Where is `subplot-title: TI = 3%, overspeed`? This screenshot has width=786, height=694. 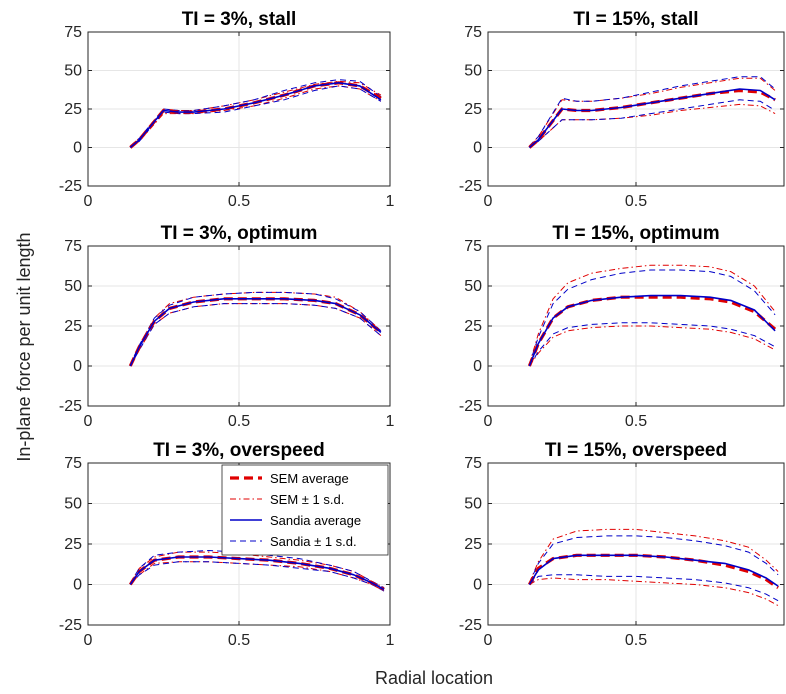 subplot-title: TI = 3%, overspeed is located at coordinates (239, 450).